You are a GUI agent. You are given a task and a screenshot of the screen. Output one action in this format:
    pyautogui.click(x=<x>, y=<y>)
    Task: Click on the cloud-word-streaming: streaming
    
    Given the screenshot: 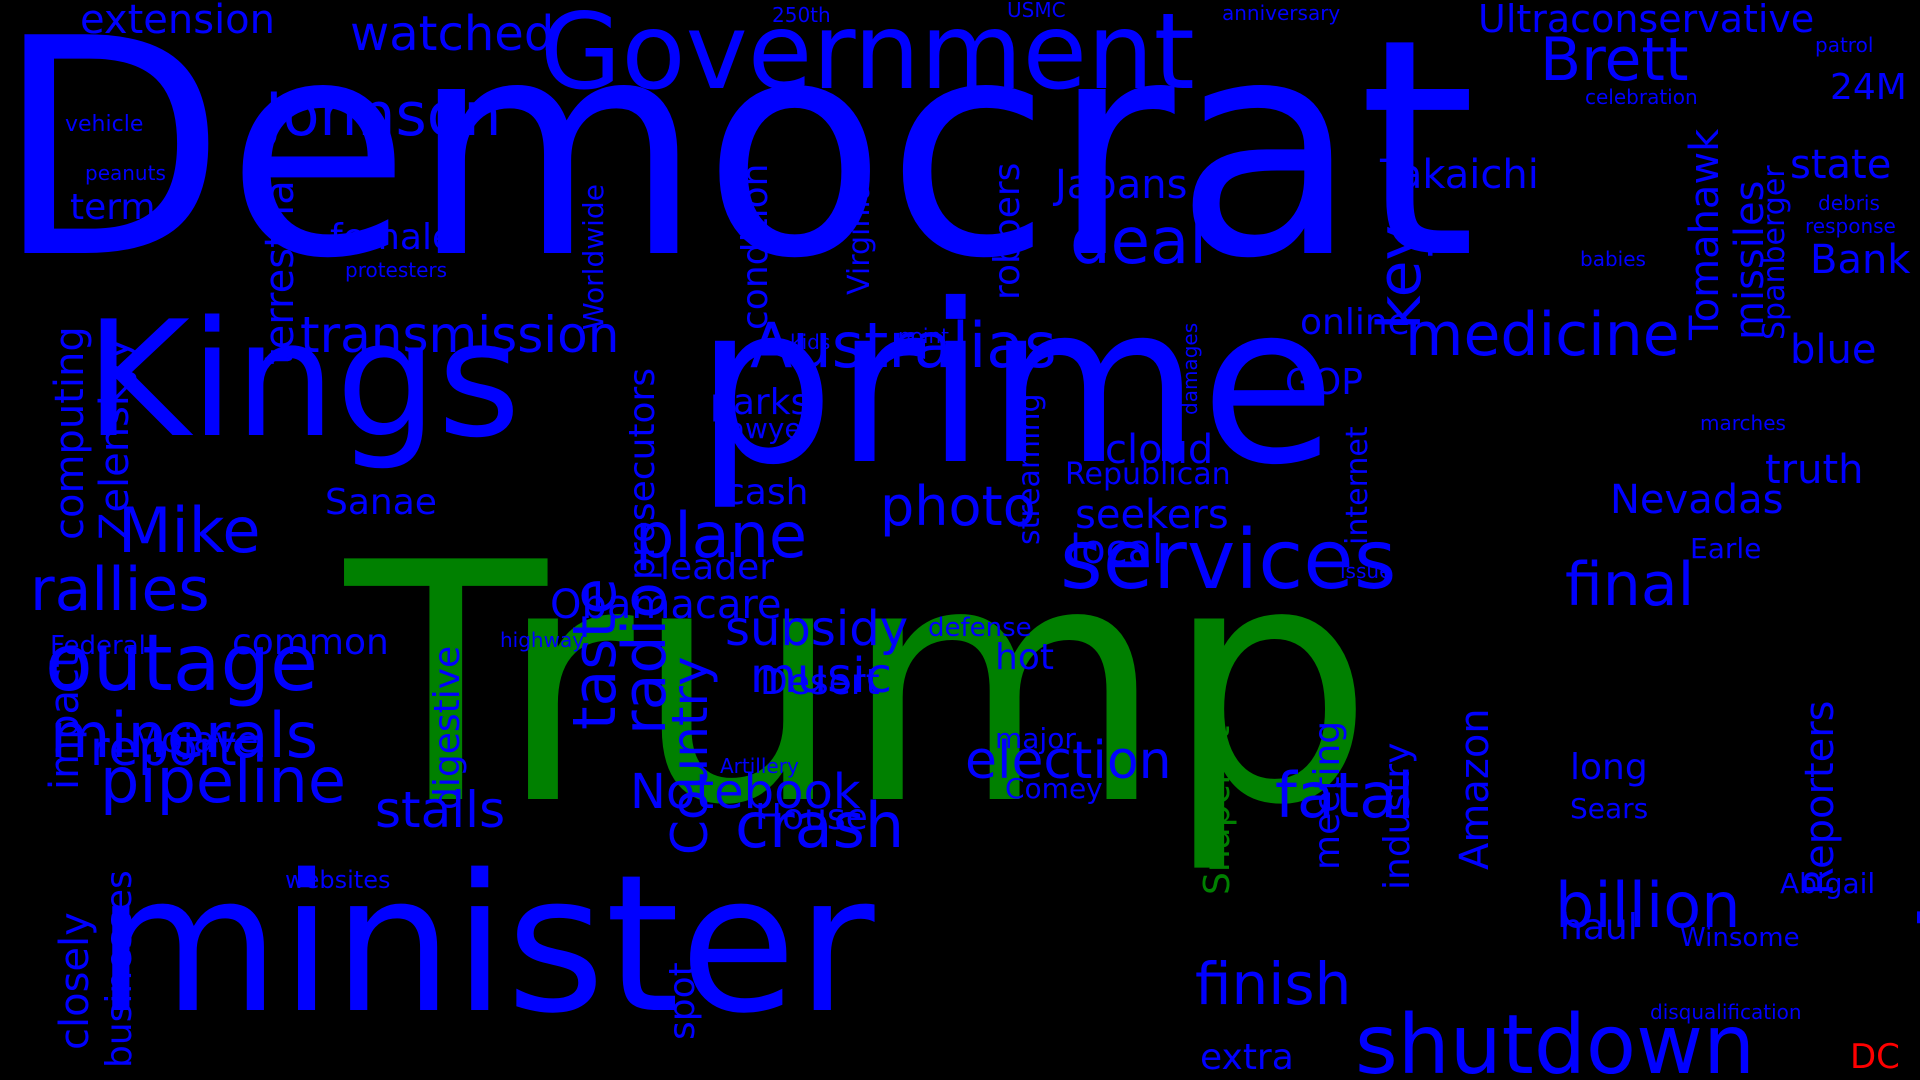 What is the action you would take?
    pyautogui.click(x=1029, y=469)
    